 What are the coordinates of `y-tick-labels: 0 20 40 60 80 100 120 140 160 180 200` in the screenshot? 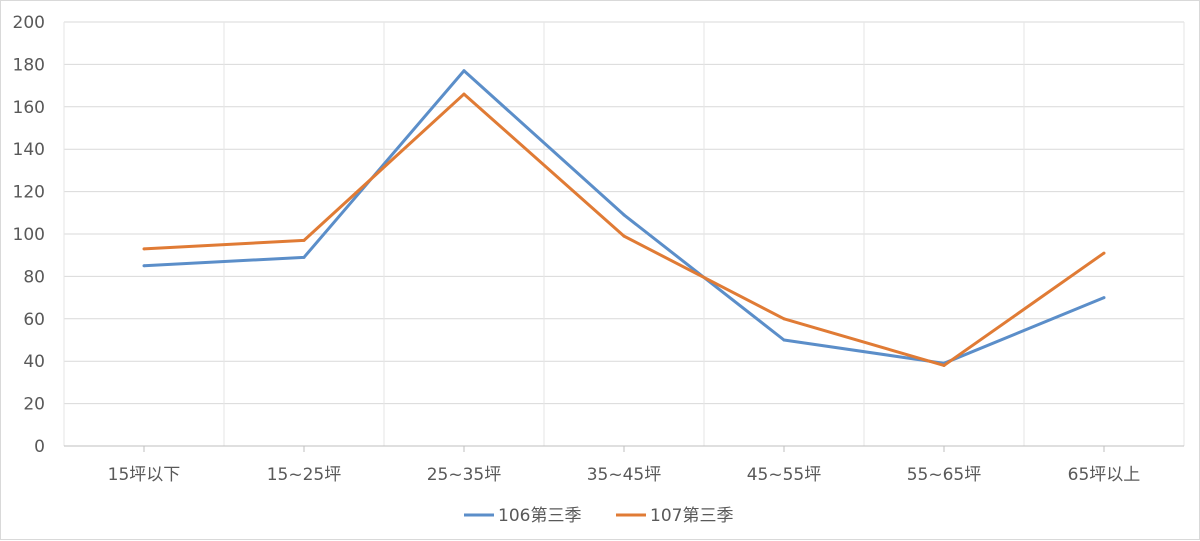 It's located at (29, 235).